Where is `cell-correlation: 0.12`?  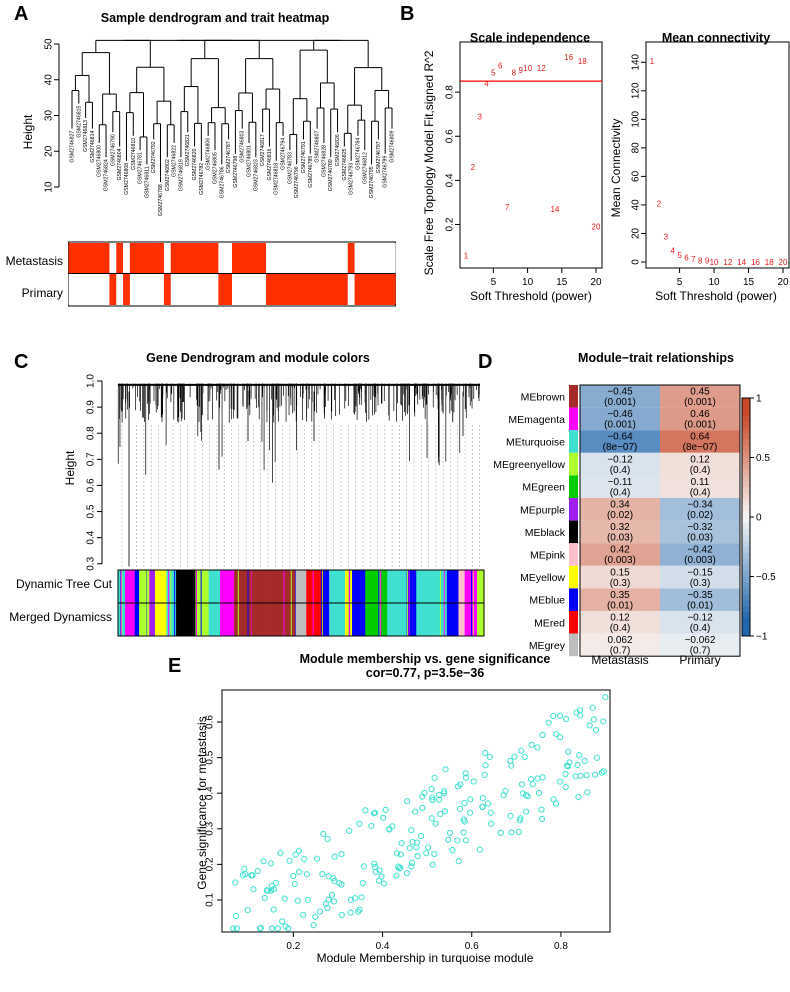
cell-correlation: 0.12 is located at coordinates (700, 459).